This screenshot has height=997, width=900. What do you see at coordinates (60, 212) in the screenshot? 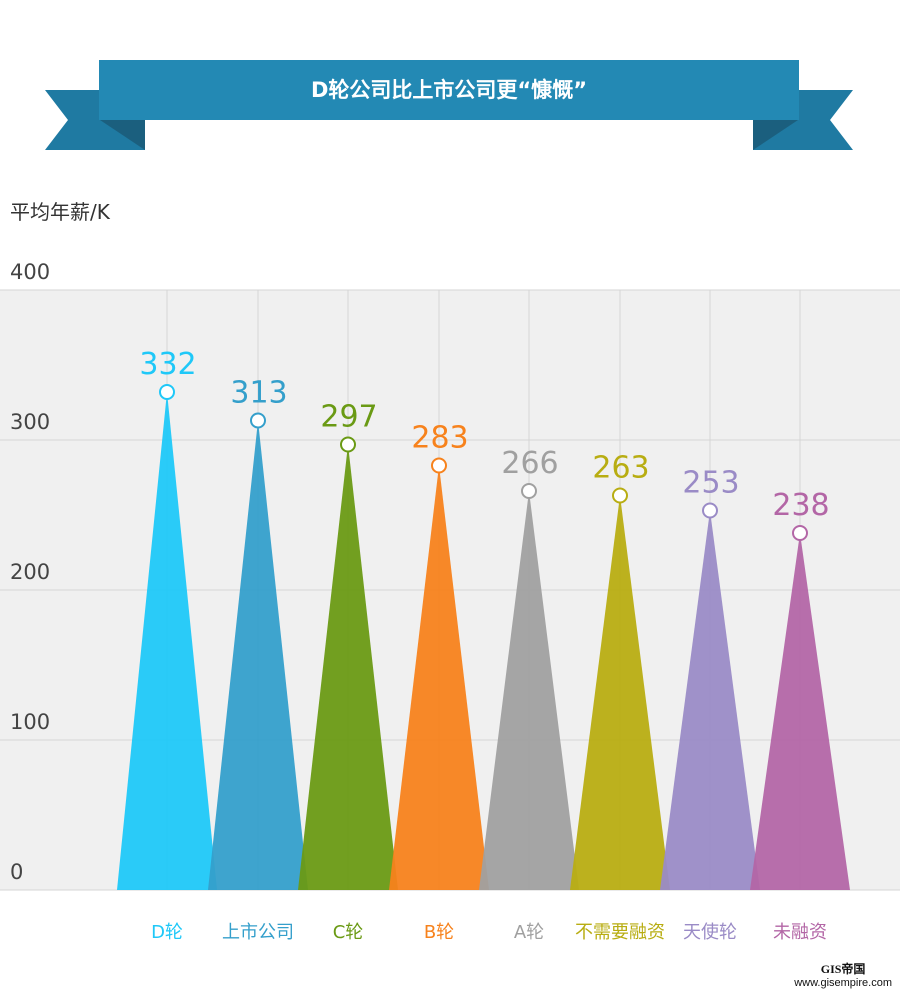
I see `y-axis-label: 平均年薪/K` at bounding box center [60, 212].